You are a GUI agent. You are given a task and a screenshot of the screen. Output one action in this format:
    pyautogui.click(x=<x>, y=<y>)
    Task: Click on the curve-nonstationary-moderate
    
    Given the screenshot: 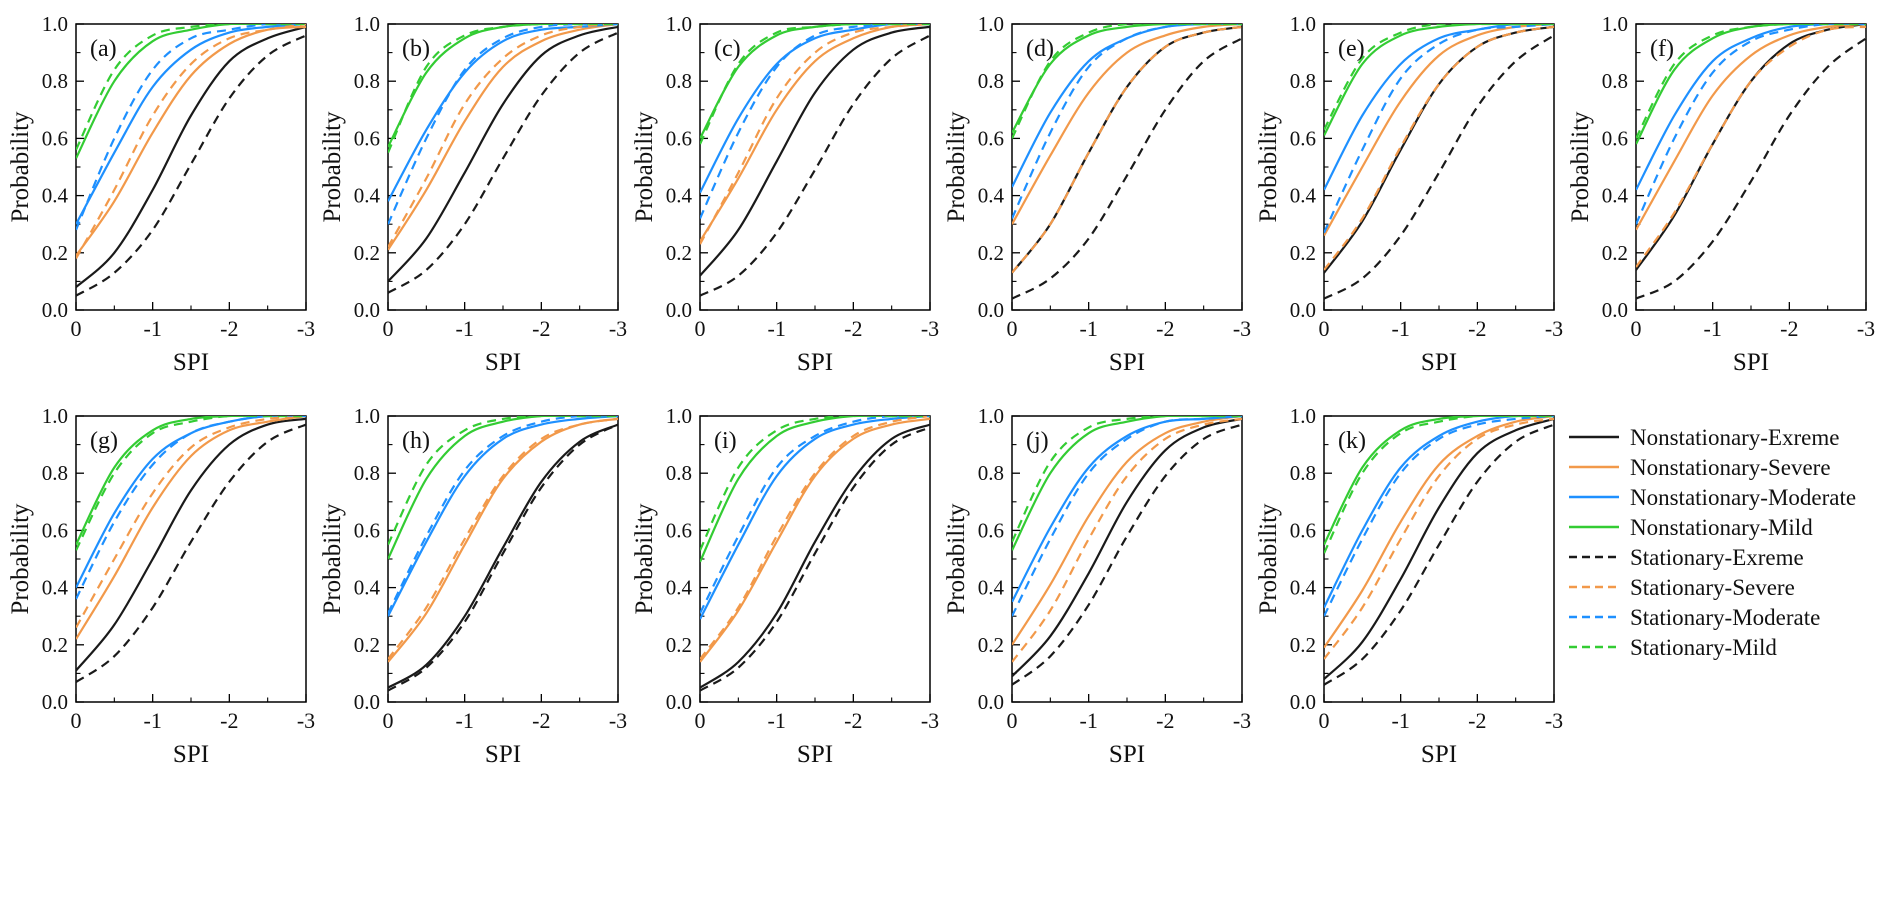 What is the action you would take?
    pyautogui.click(x=815, y=518)
    